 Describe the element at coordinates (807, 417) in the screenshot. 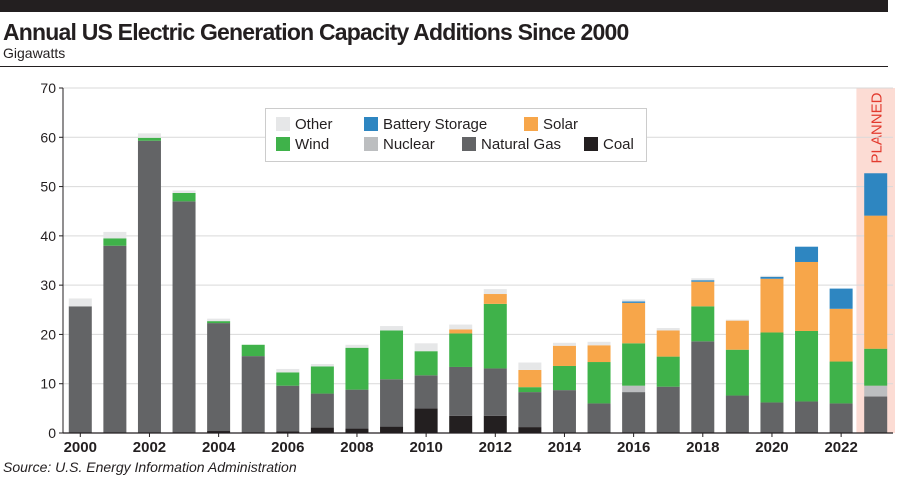

I see `bar-segment-natural-gas-2021` at that location.